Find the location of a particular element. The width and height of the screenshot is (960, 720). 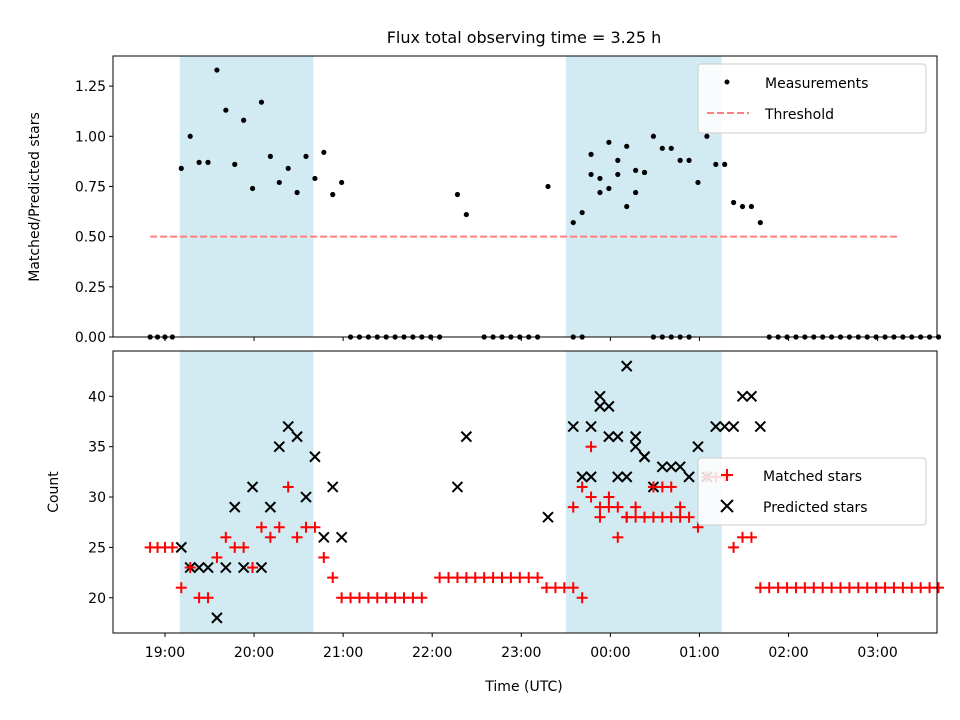

x-tick-label: 02:00 is located at coordinates (788, 653).